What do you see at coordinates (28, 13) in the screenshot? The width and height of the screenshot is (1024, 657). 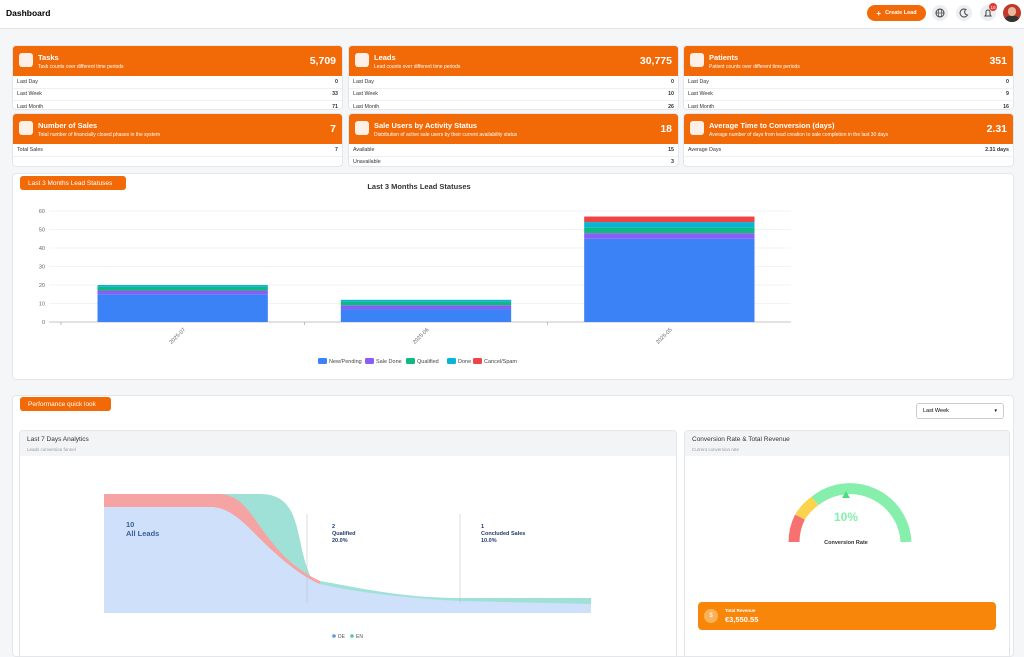 I see `page-title: Dashboard` at bounding box center [28, 13].